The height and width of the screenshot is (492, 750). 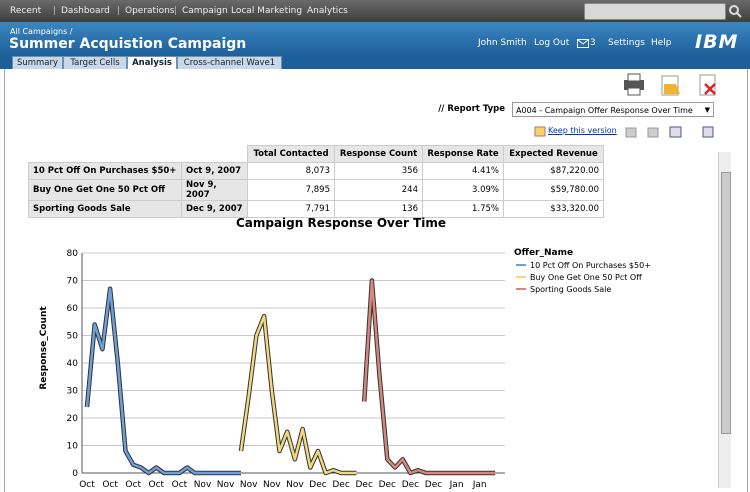 What do you see at coordinates (73, 254) in the screenshot?
I see `y-tick-label: 80` at bounding box center [73, 254].